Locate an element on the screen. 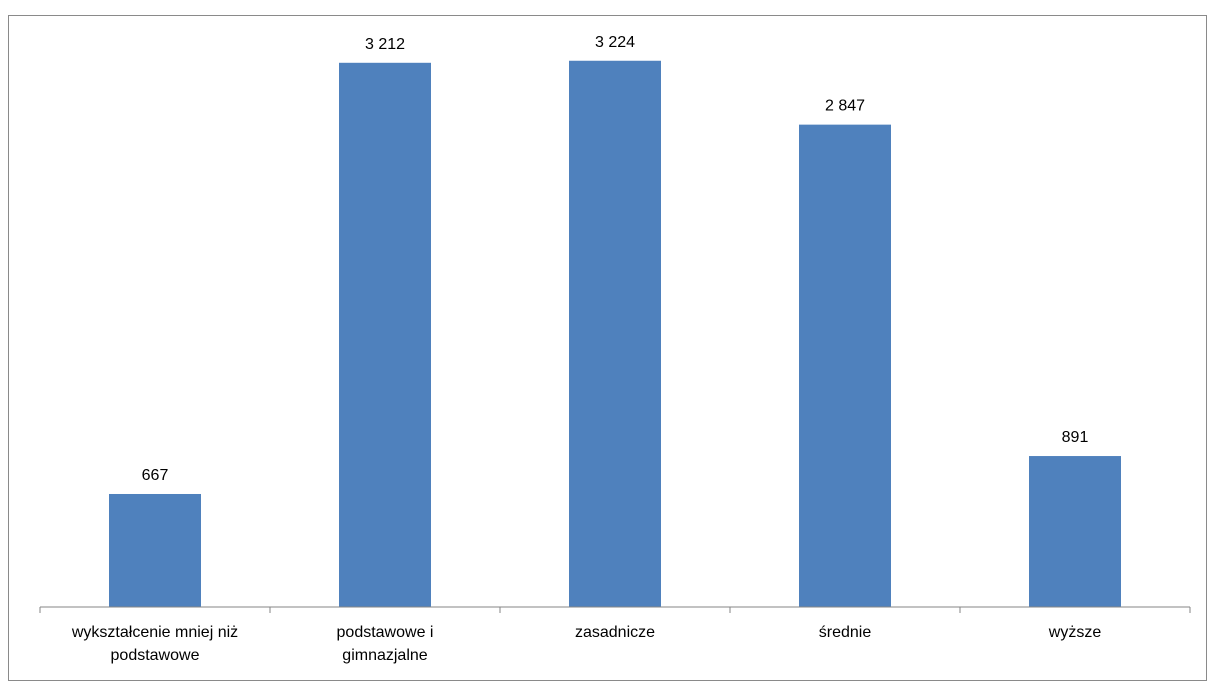  value-label: 3 224 is located at coordinates (615, 42).